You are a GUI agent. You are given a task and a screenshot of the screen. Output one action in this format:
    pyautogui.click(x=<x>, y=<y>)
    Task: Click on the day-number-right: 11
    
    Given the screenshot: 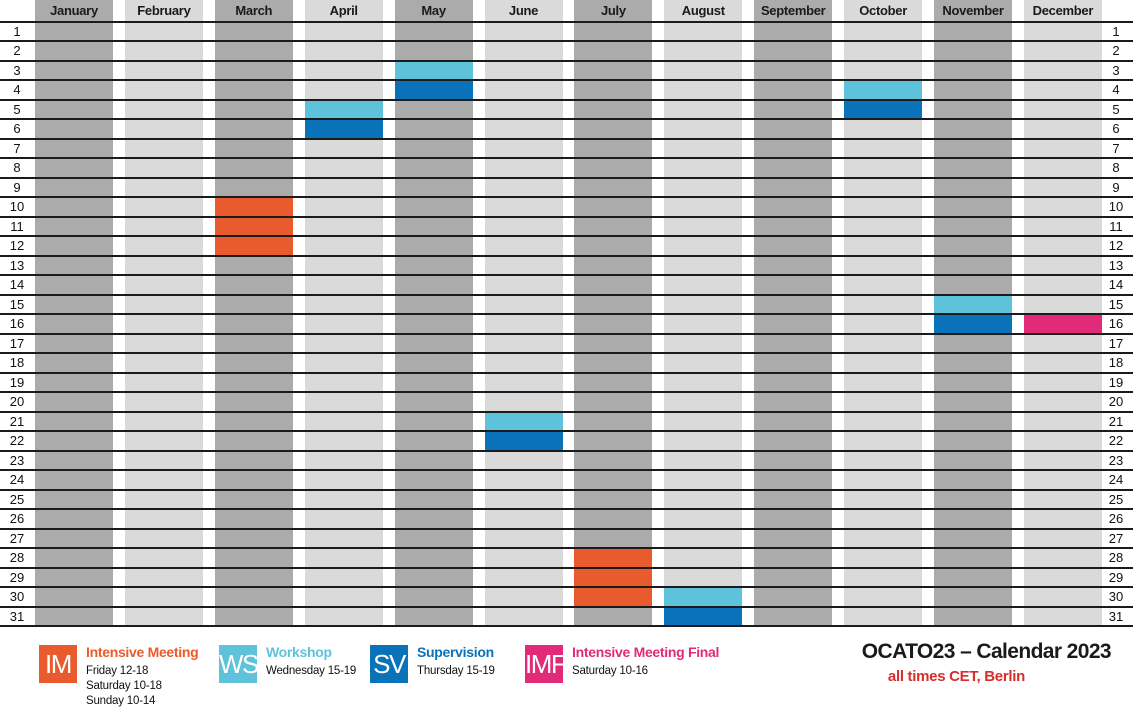 What is the action you would take?
    pyautogui.click(x=1116, y=226)
    